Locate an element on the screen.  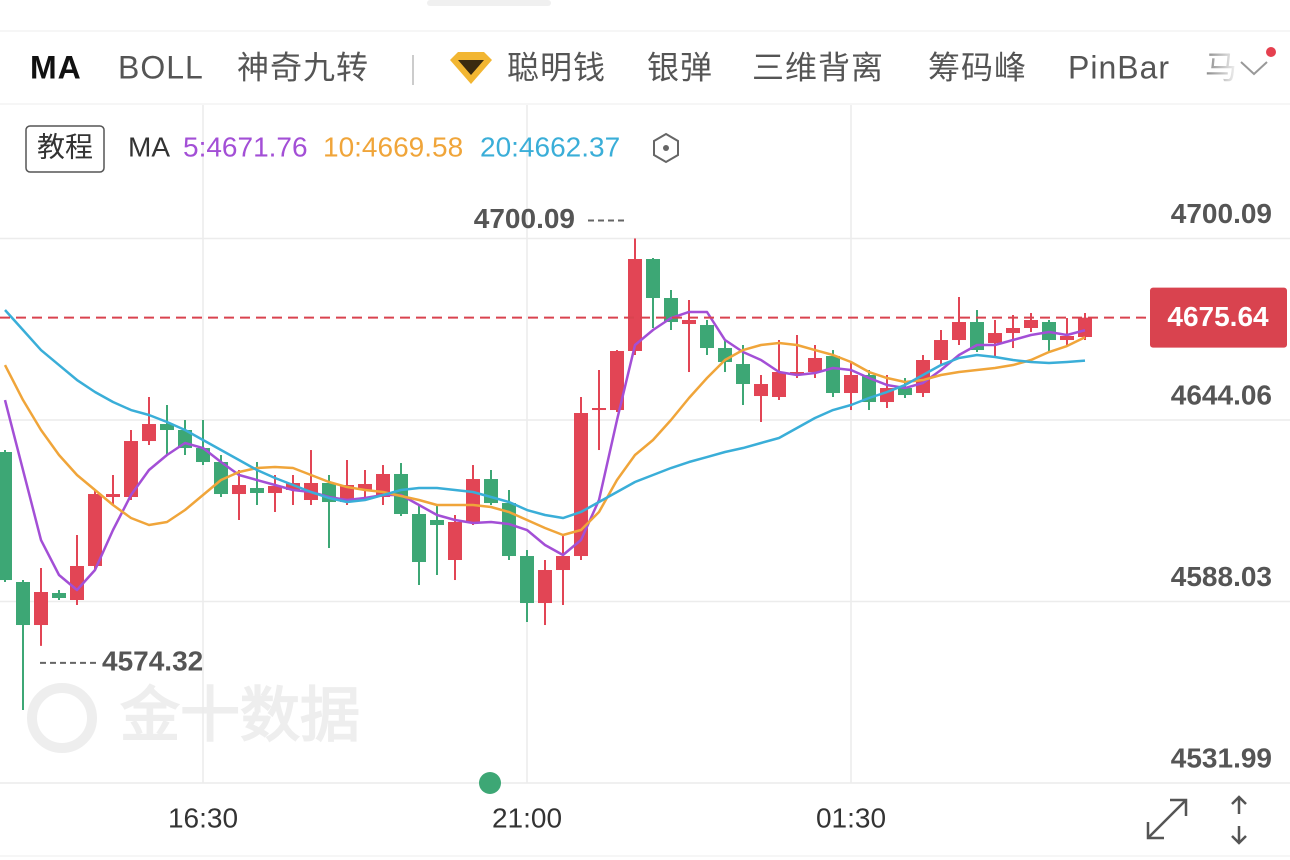
watermark: 金十数据 is located at coordinates (193, 717).